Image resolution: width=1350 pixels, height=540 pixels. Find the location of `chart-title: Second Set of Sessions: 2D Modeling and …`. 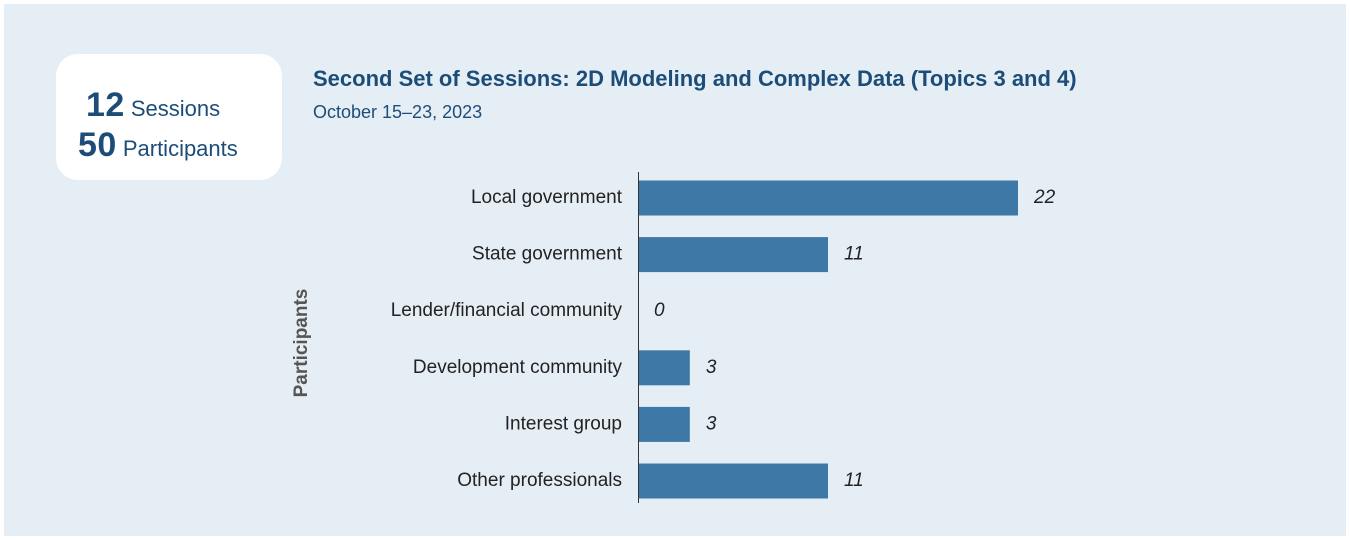

chart-title: Second Set of Sessions: 2D Modeling and … is located at coordinates (695, 78).